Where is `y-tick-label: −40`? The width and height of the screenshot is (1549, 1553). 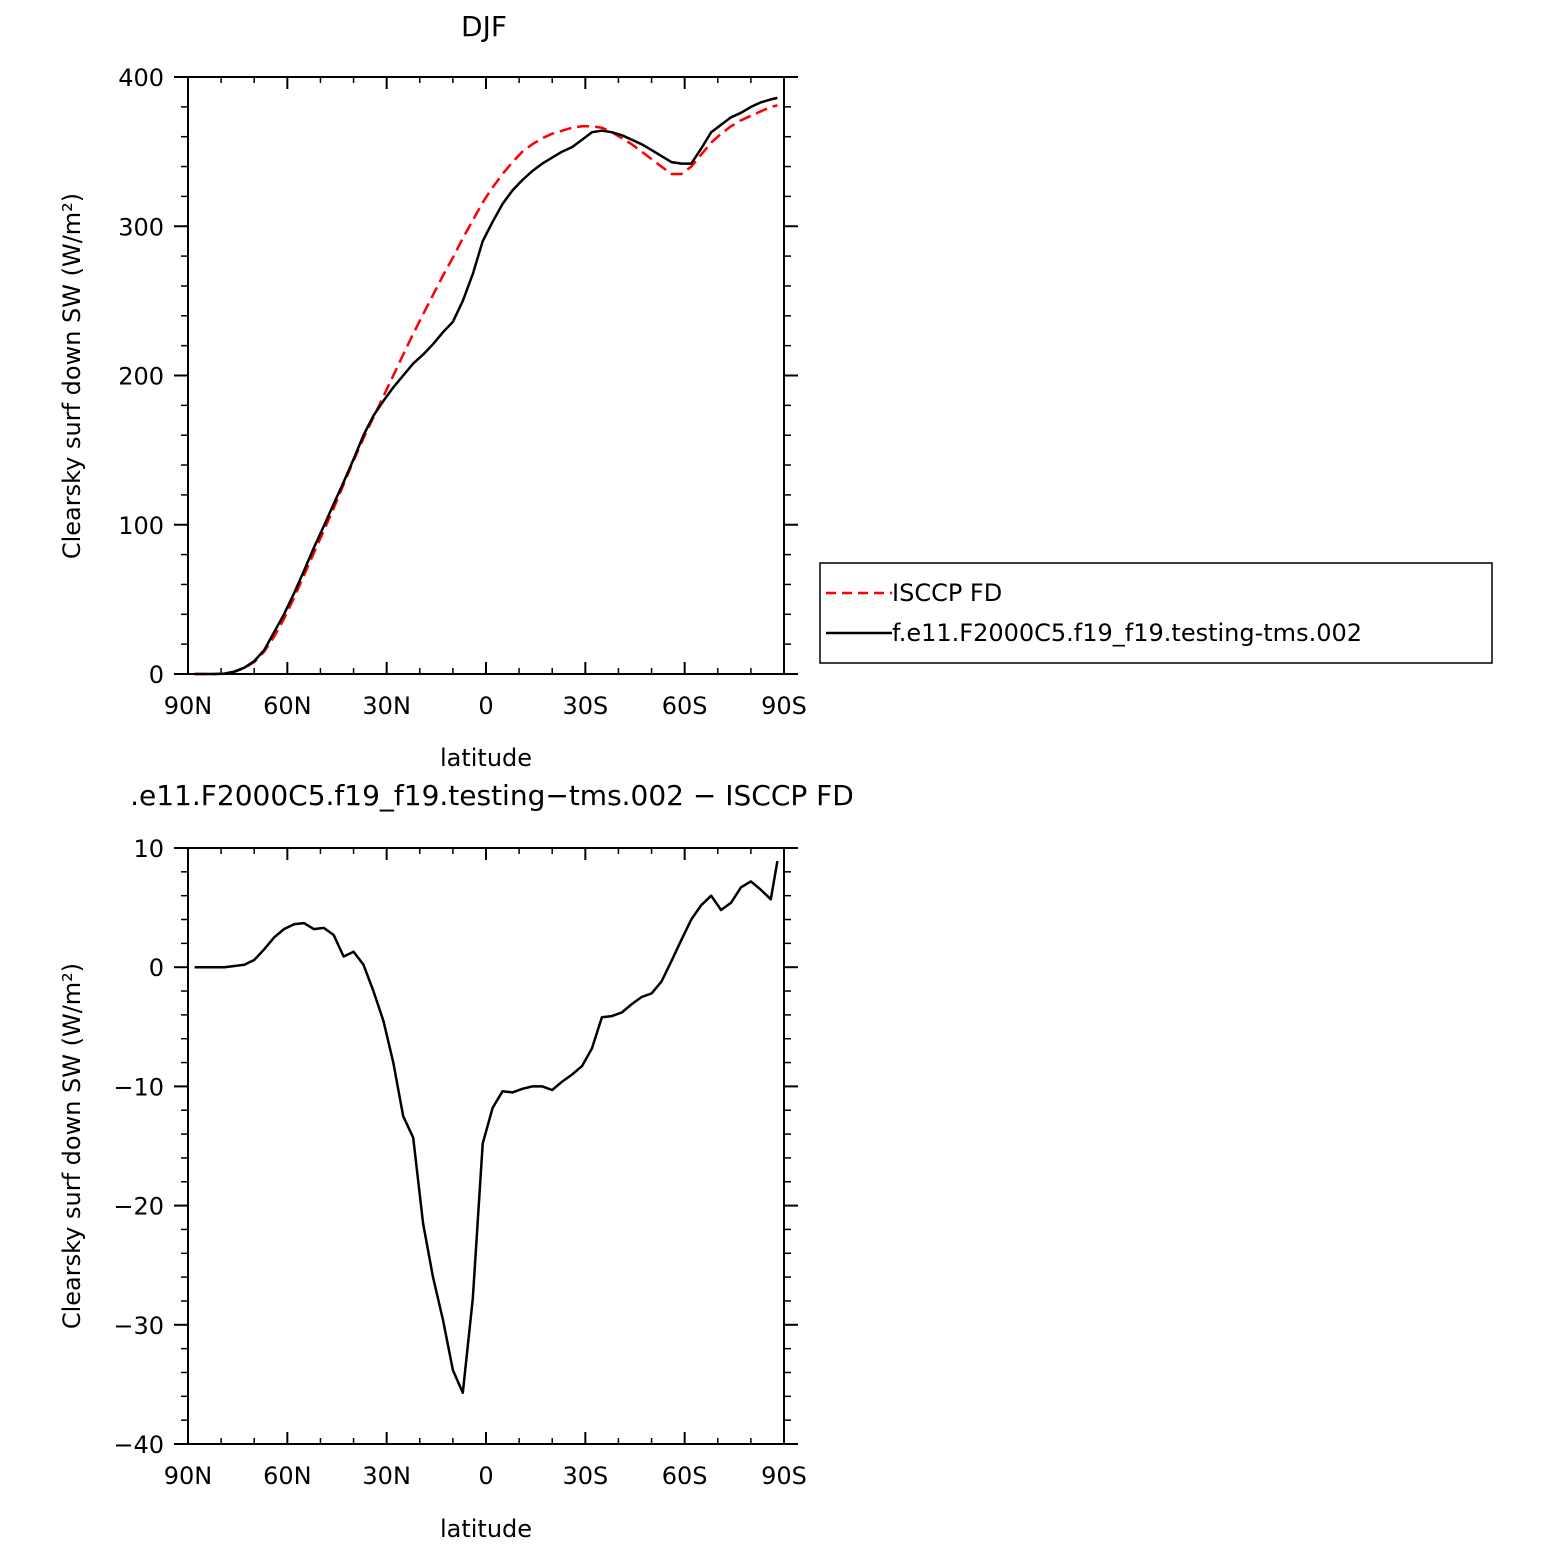 y-tick-label: −40 is located at coordinates (138, 1445).